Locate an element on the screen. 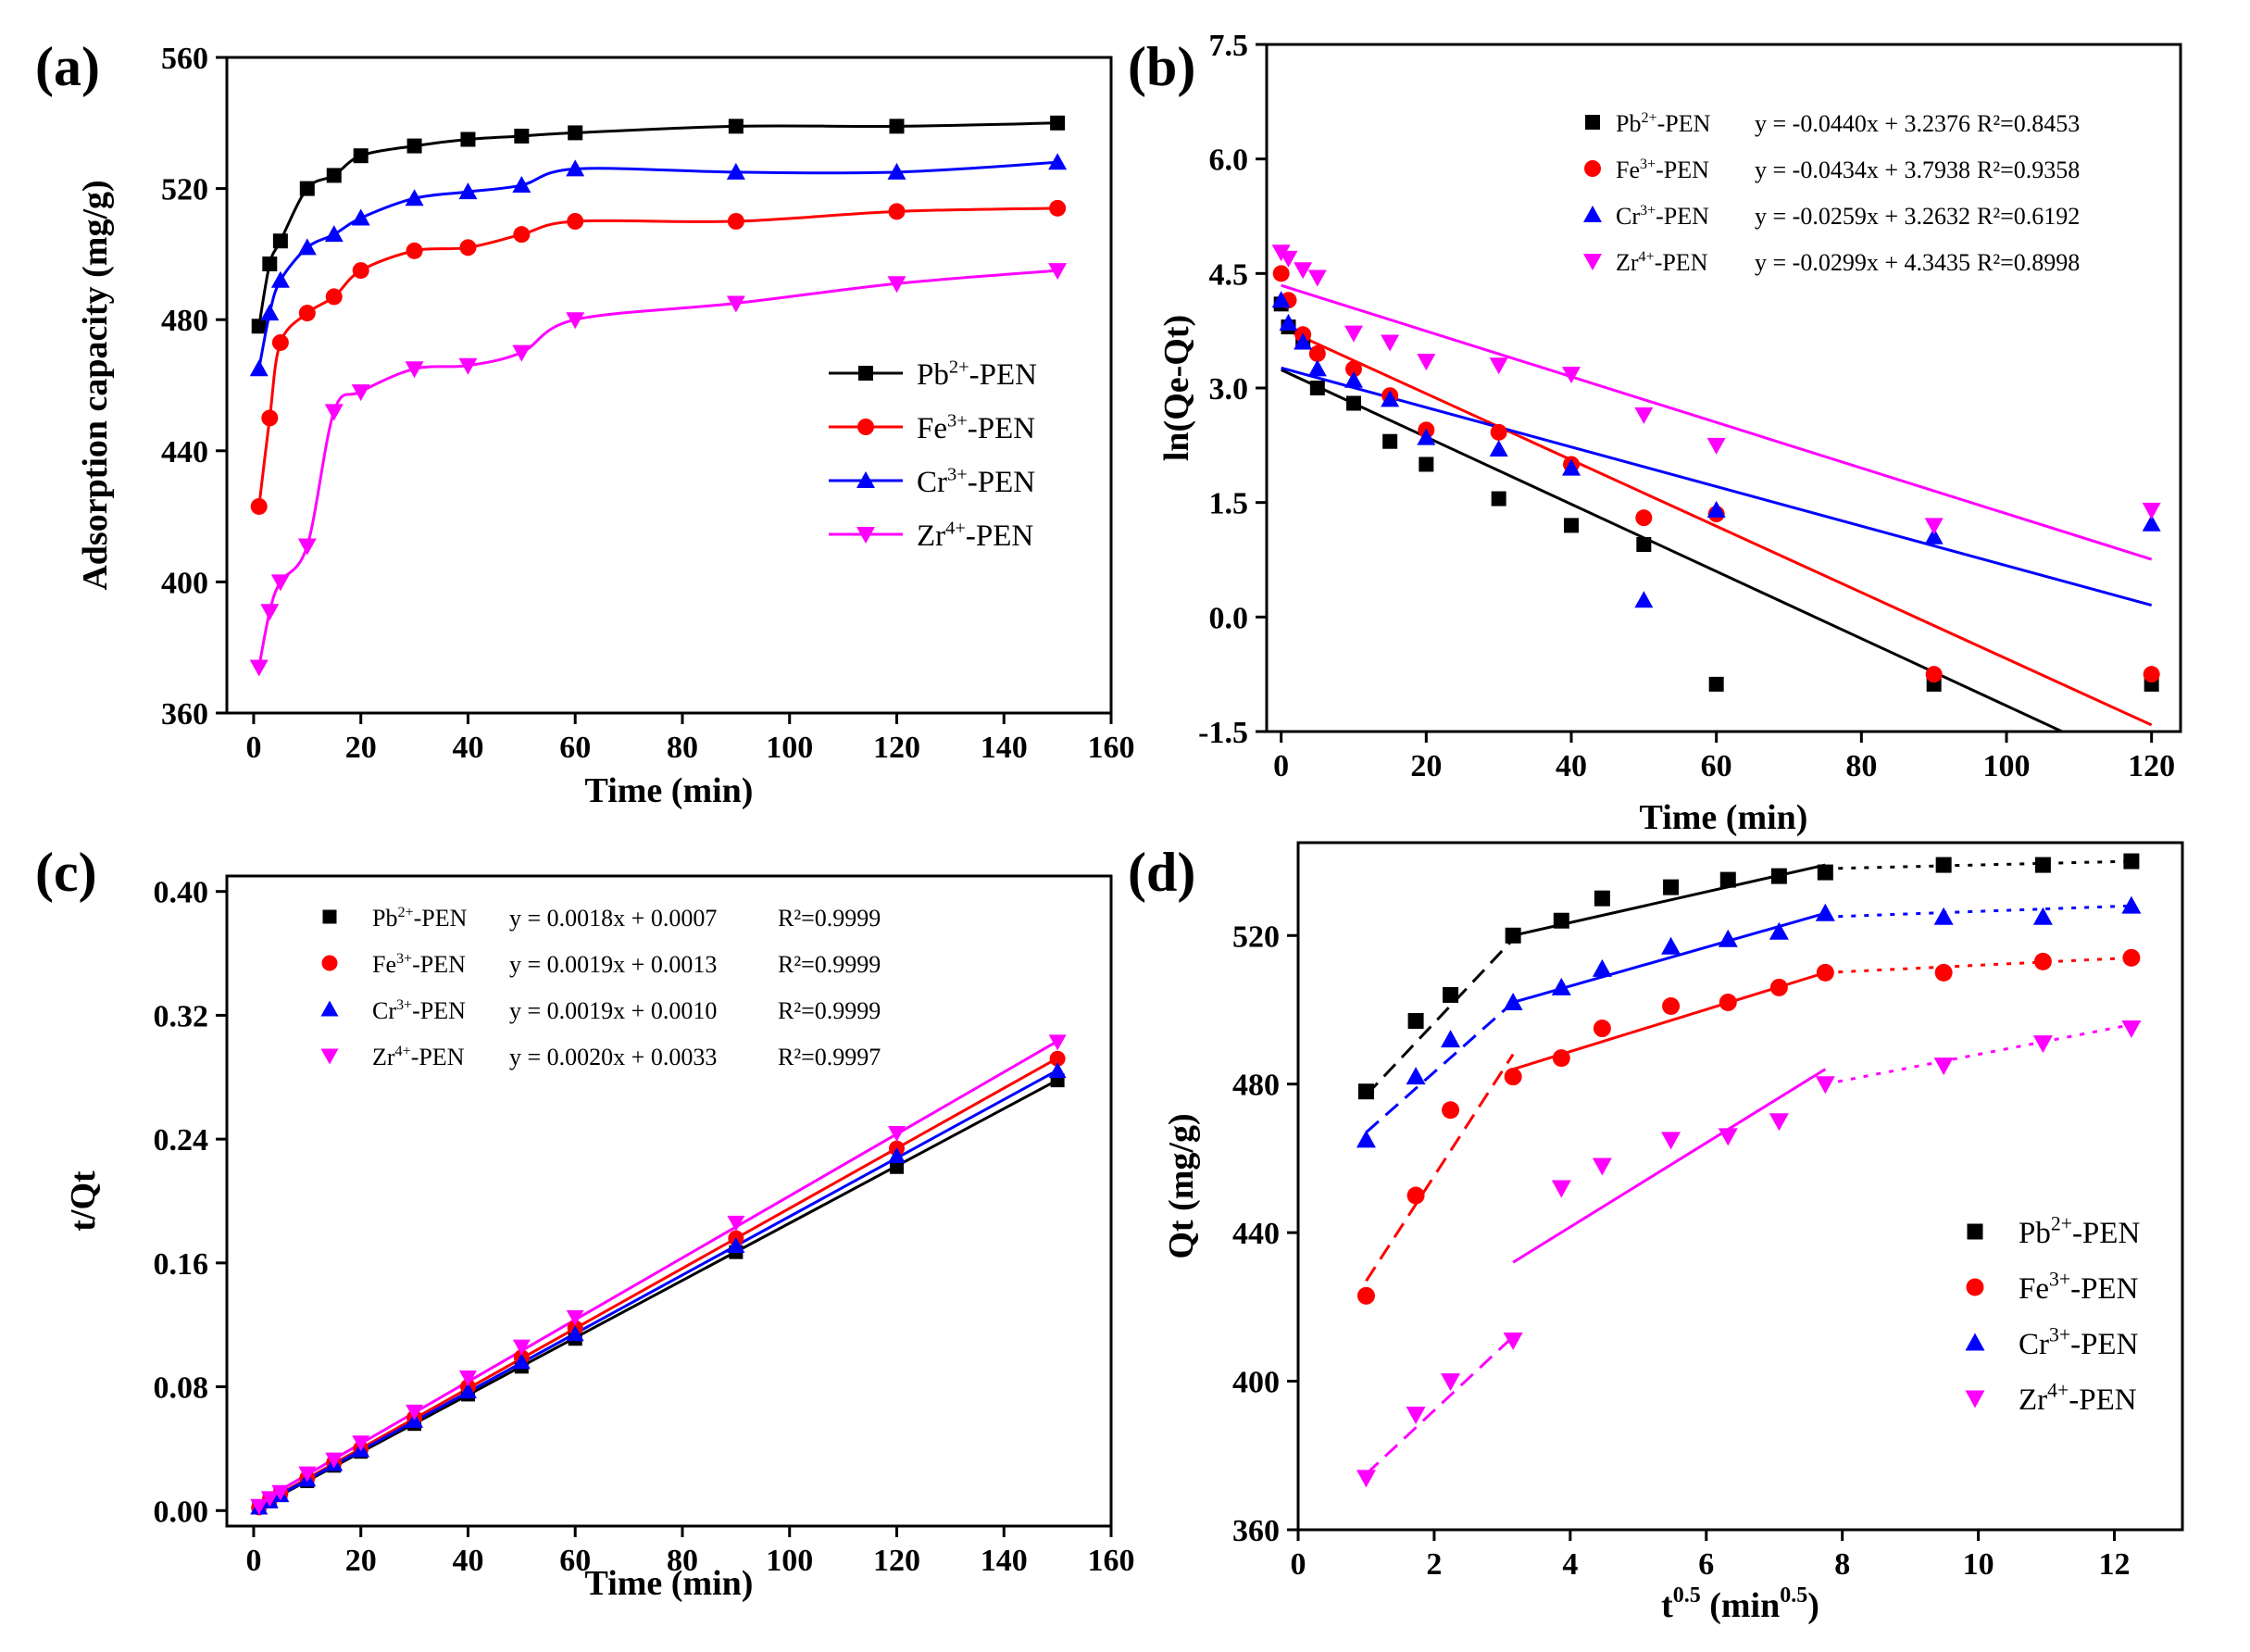 The height and width of the screenshot is (1652, 2250). fit-line-fe is located at coordinates (655, 1283).